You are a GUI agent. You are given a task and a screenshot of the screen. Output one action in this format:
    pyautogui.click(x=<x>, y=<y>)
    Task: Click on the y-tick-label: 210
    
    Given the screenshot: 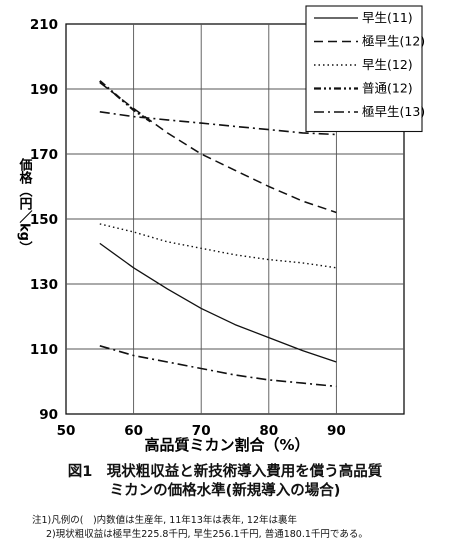 What is the action you would take?
    pyautogui.click(x=44, y=25)
    